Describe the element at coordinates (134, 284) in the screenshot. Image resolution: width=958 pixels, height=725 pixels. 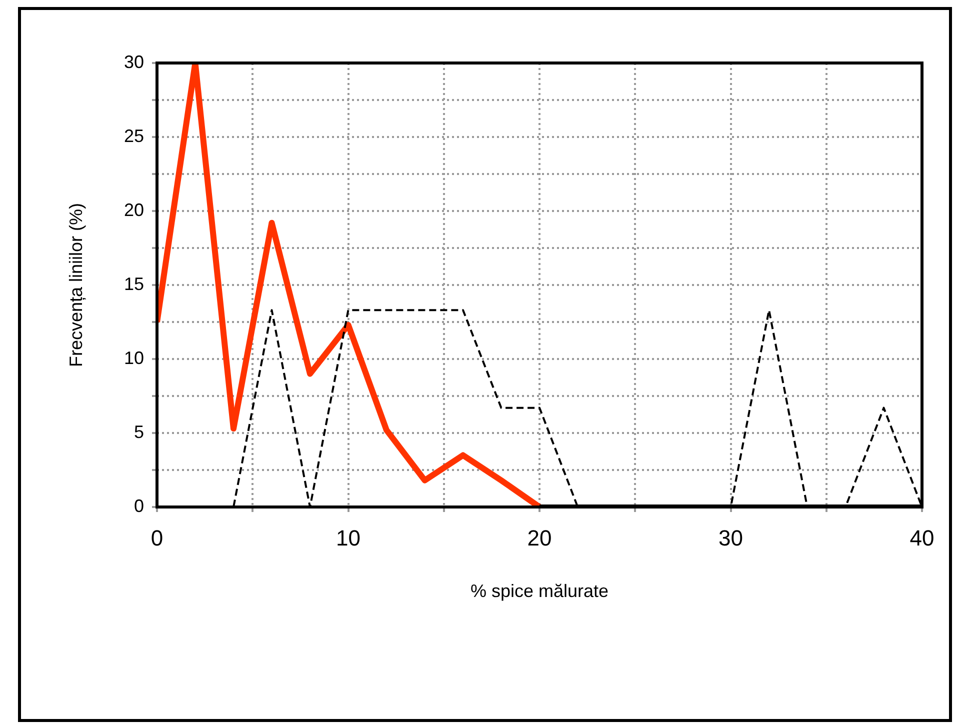
I see `y-tick-label: 15` at that location.